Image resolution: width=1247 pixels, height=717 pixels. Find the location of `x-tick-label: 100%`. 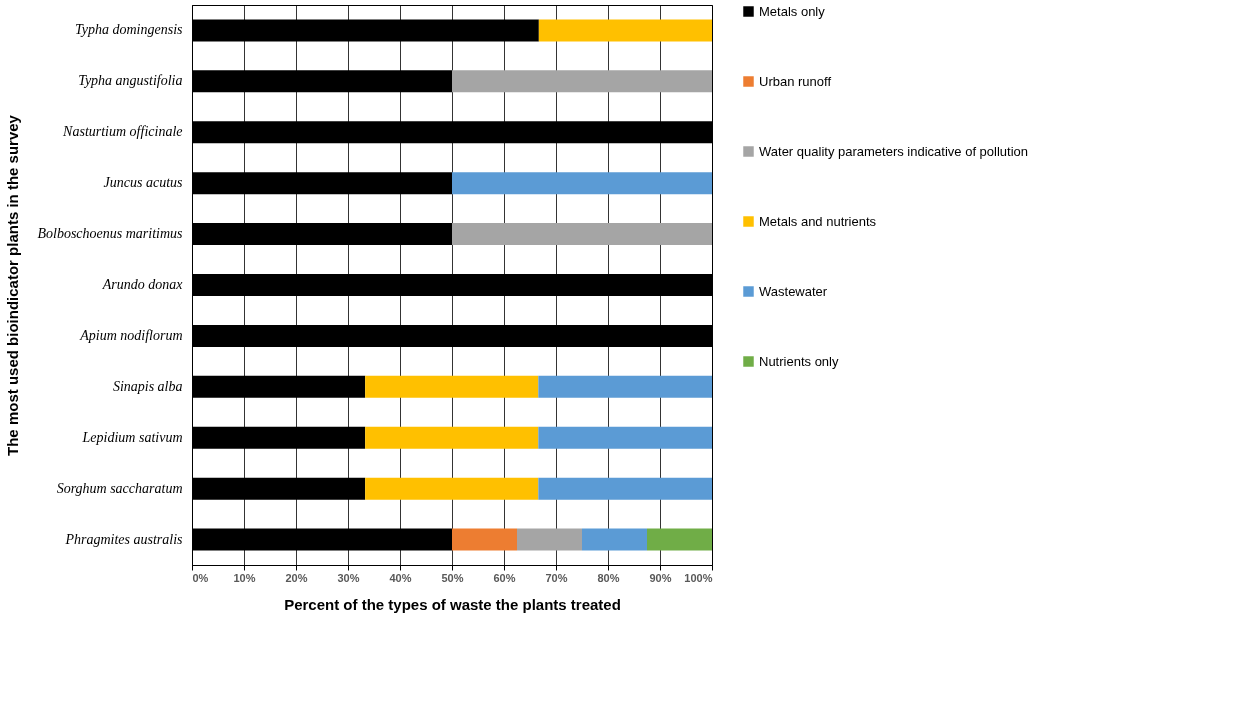

x-tick-label: 100% is located at coordinates (698, 577).